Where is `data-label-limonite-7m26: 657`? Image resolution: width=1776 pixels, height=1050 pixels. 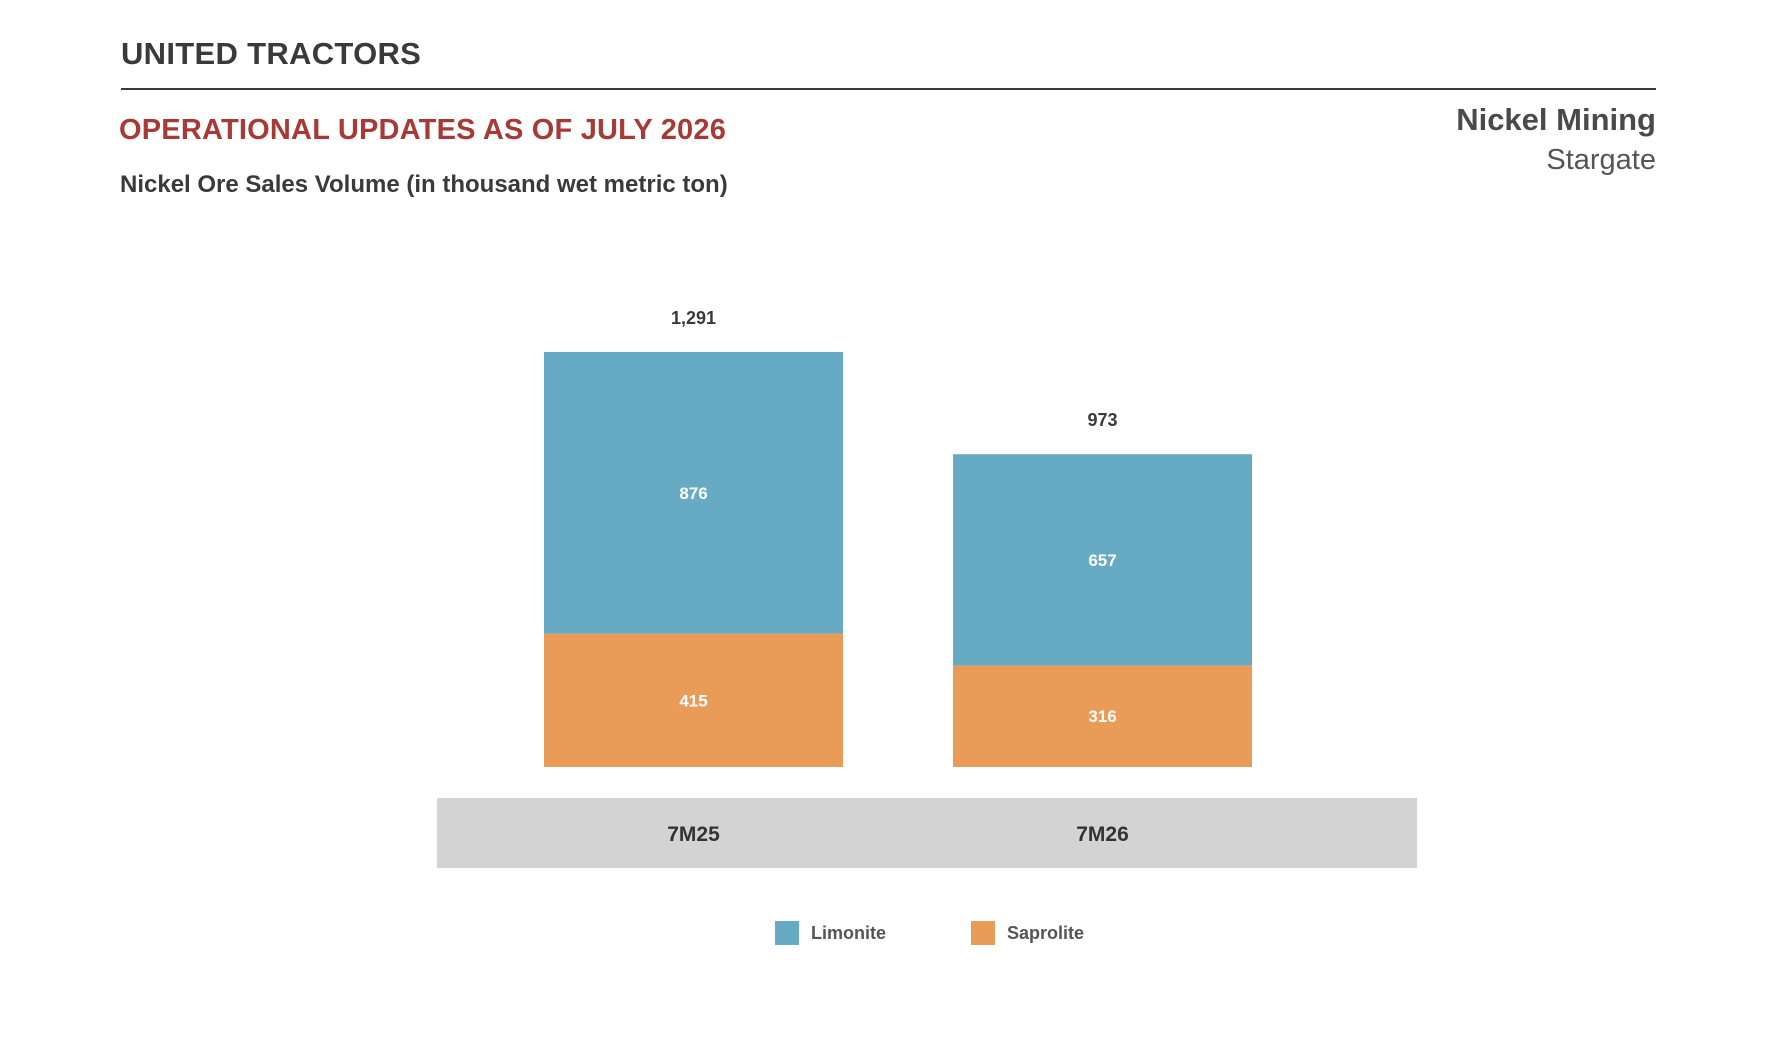 data-label-limonite-7m26: 657 is located at coordinates (1102, 560).